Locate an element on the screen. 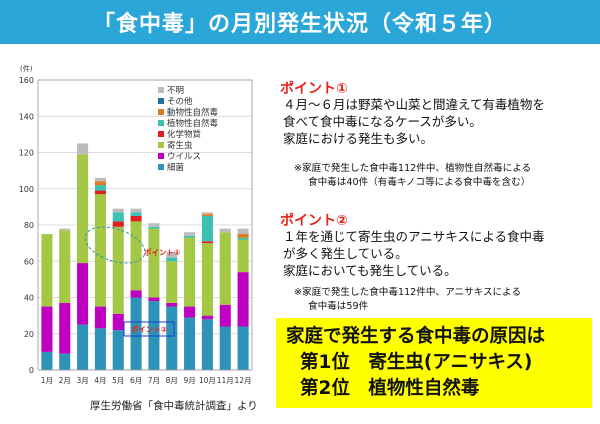 The width and height of the screenshot is (600, 424). point2-chart-label: ポイント② is located at coordinates (149, 329).